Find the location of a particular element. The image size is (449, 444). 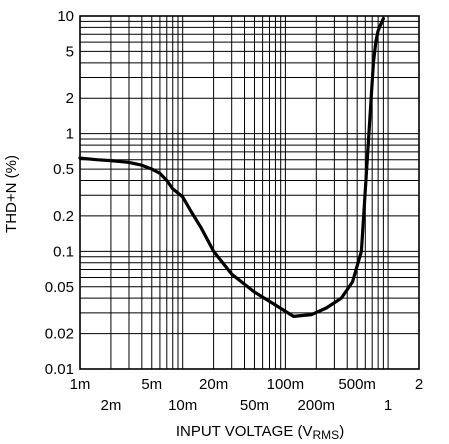

y-tick-label: 0.02 is located at coordinates (59, 334).